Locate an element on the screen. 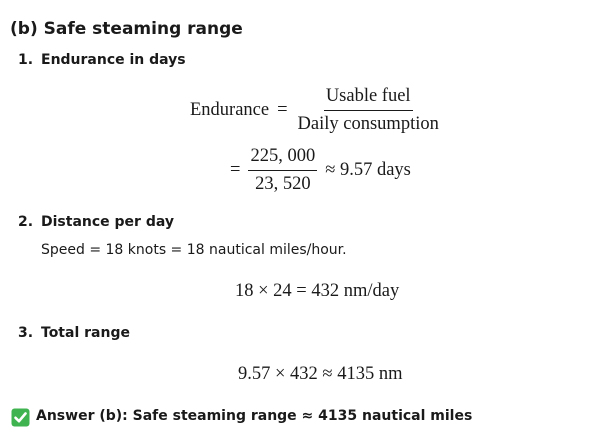 The width and height of the screenshot is (590, 446). fraction: Usable fuel Daily consumption is located at coordinates (368, 110).